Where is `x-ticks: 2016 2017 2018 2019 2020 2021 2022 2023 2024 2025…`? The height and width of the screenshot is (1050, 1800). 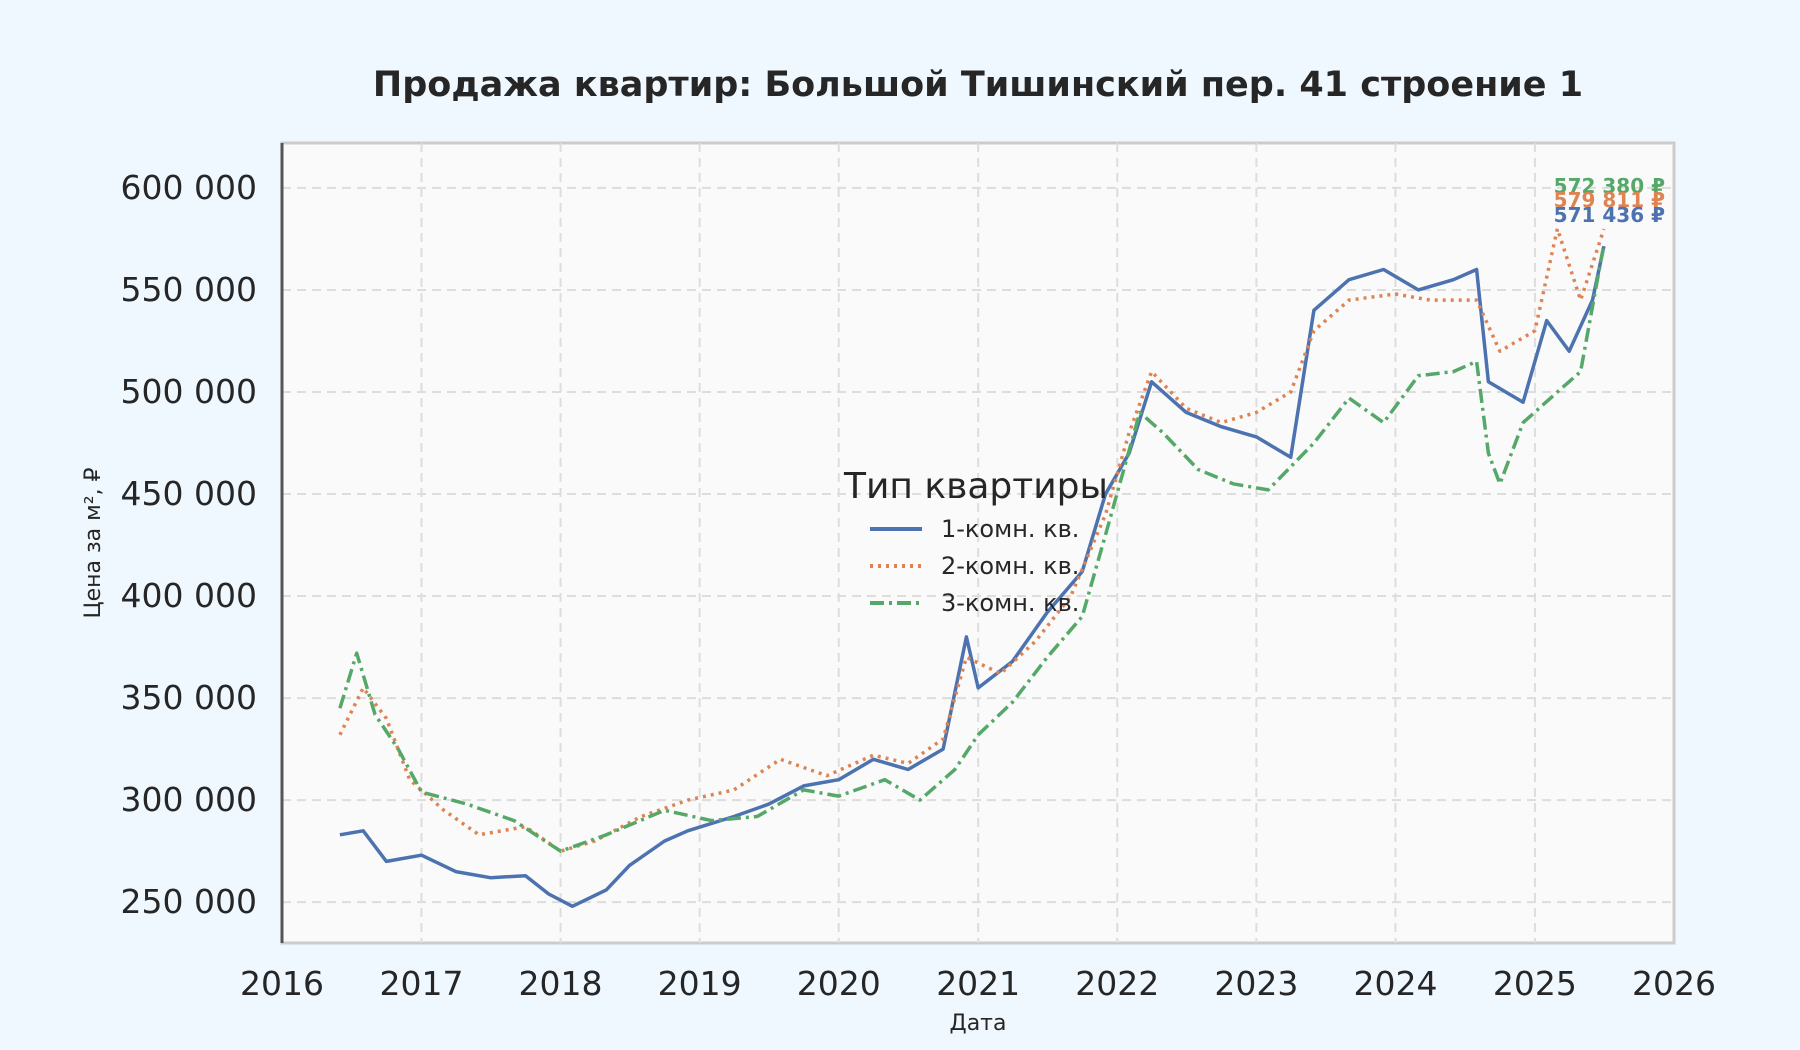 x-ticks: 2016 2017 2018 2019 2020 2021 2022 2023 2024 2025… is located at coordinates (978, 983).